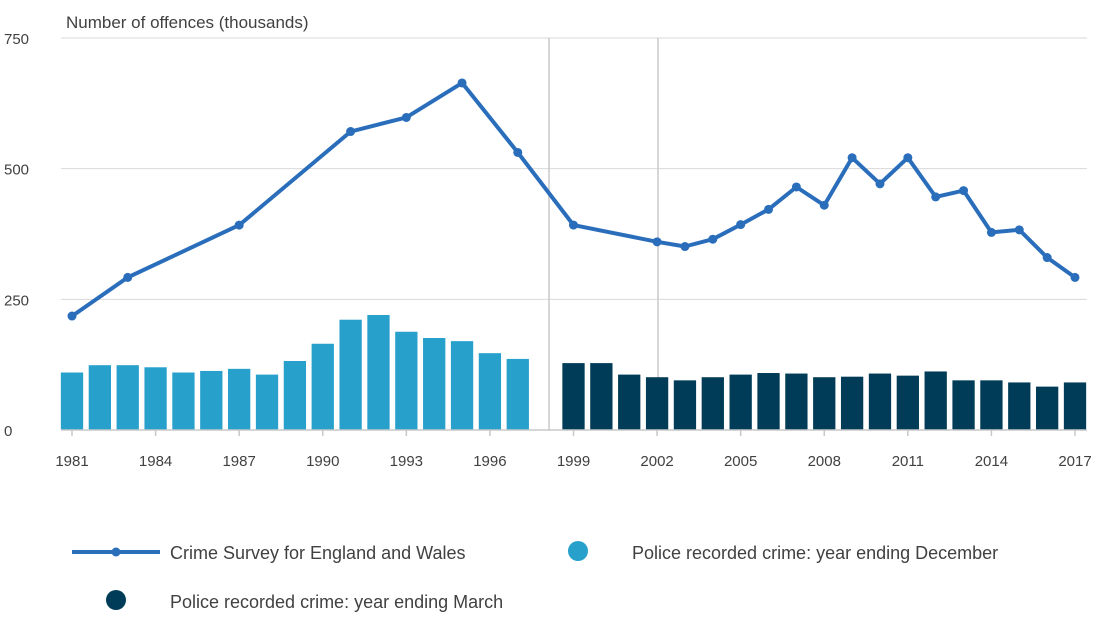  Describe the element at coordinates (155, 461) in the screenshot. I see `x-tick-label-1984: 1984` at that location.